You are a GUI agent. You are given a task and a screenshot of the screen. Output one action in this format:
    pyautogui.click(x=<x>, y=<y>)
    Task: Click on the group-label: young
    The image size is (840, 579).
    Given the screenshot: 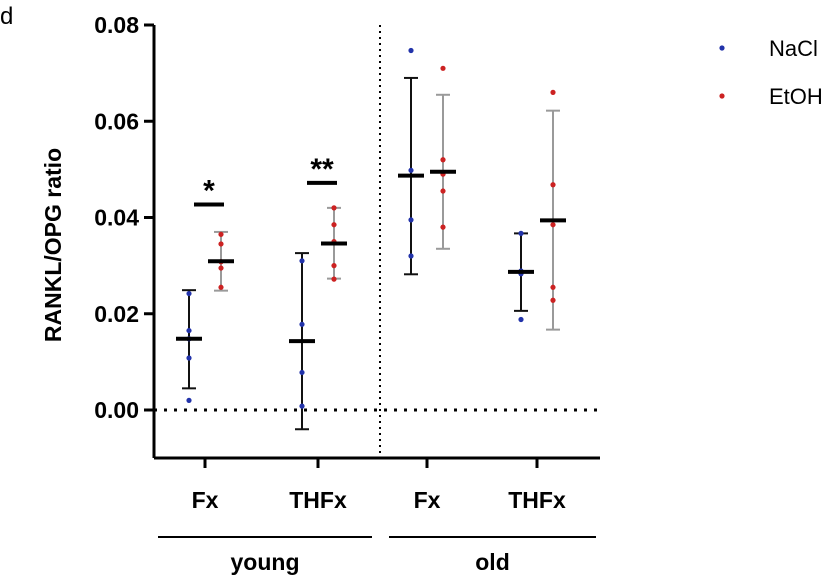 What is the action you would take?
    pyautogui.click(x=265, y=562)
    